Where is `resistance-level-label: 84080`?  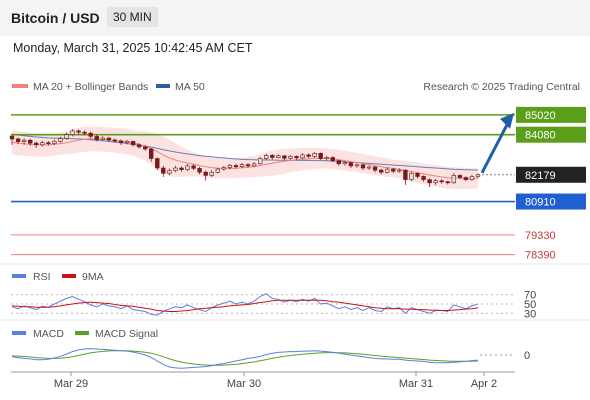 resistance-level-label: 84080 is located at coordinates (540, 136).